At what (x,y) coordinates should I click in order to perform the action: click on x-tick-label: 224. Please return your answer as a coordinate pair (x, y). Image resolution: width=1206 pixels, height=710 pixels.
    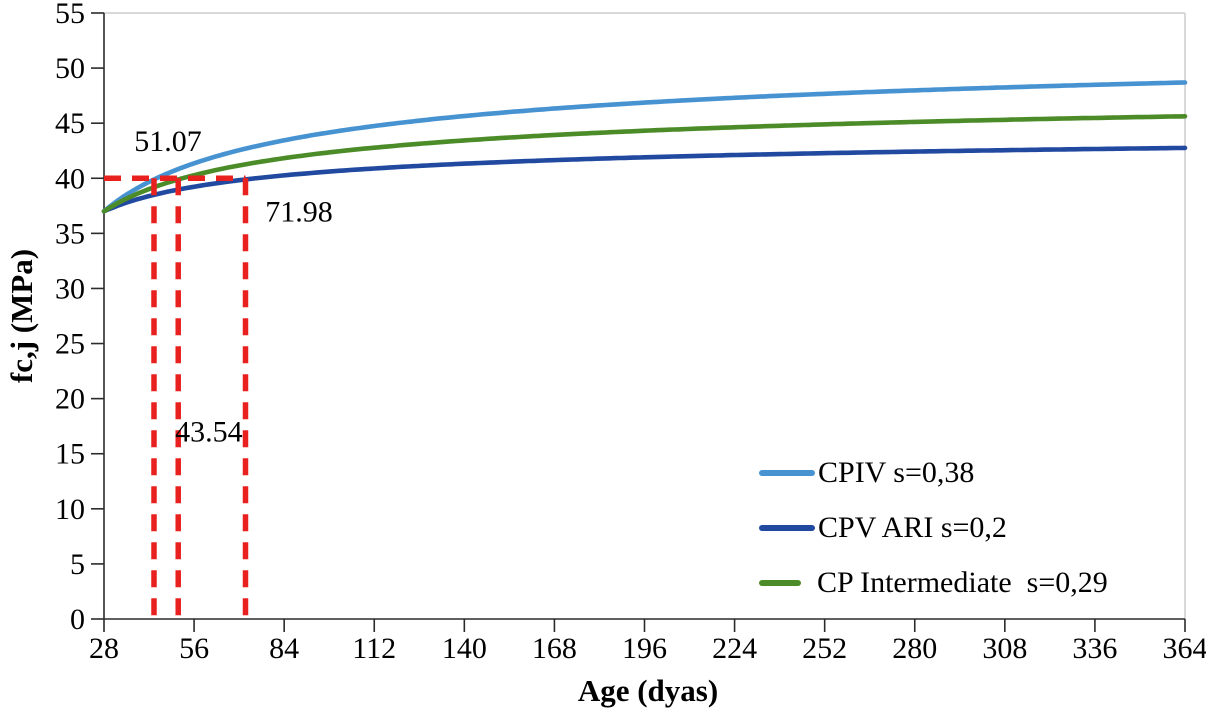
    Looking at the image, I should click on (734, 648).